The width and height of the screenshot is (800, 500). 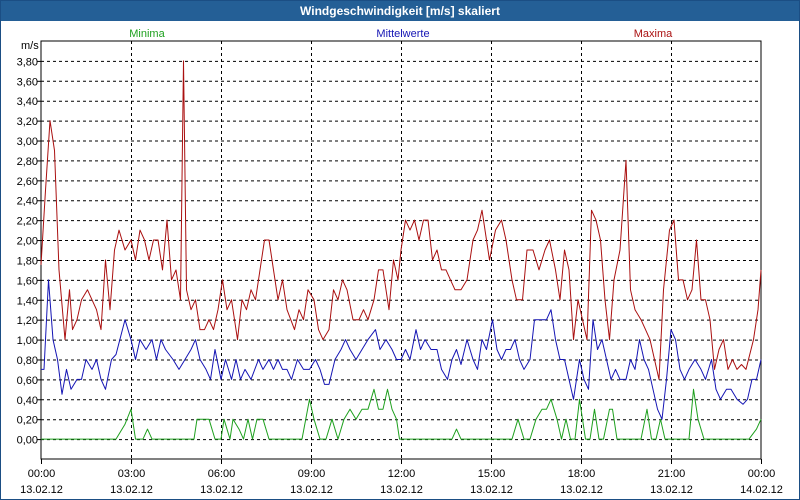 I want to click on legend: Minima Mittelwerte Maxima, so click(x=401, y=34).